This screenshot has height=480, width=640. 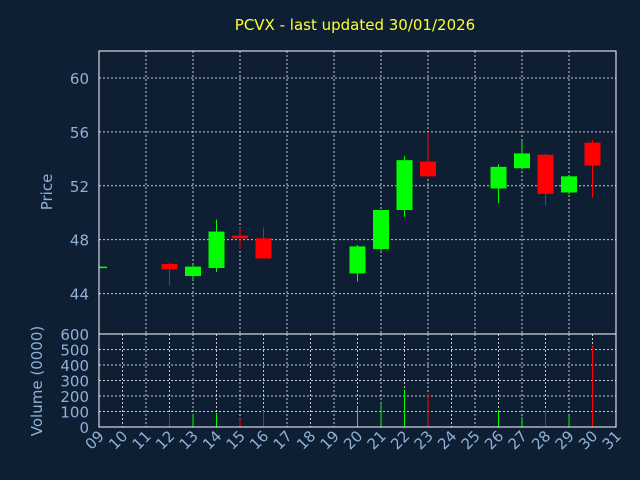 I want to click on day-tick-label: 12, so click(x=165, y=440).